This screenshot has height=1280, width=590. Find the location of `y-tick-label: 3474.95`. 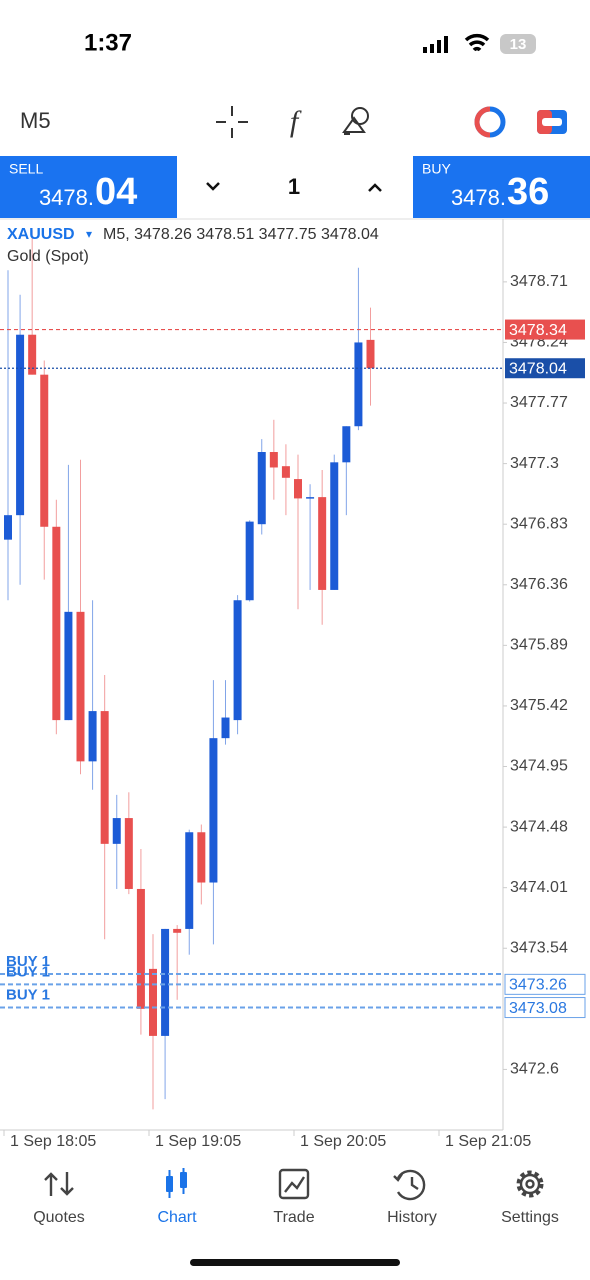

y-tick-label: 3474.95 is located at coordinates (539, 766).